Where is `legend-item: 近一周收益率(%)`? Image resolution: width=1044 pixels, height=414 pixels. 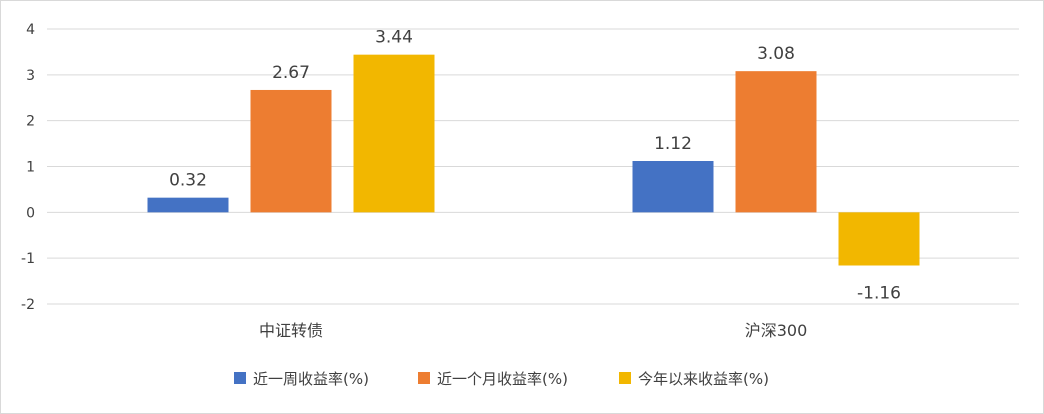 legend-item: 近一周收益率(%) is located at coordinates (301, 379).